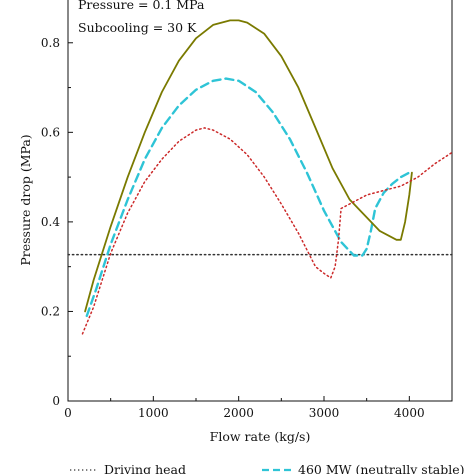  What do you see at coordinates (145, 468) in the screenshot?
I see `legend-label-driving-head: Driving head` at bounding box center [145, 468].